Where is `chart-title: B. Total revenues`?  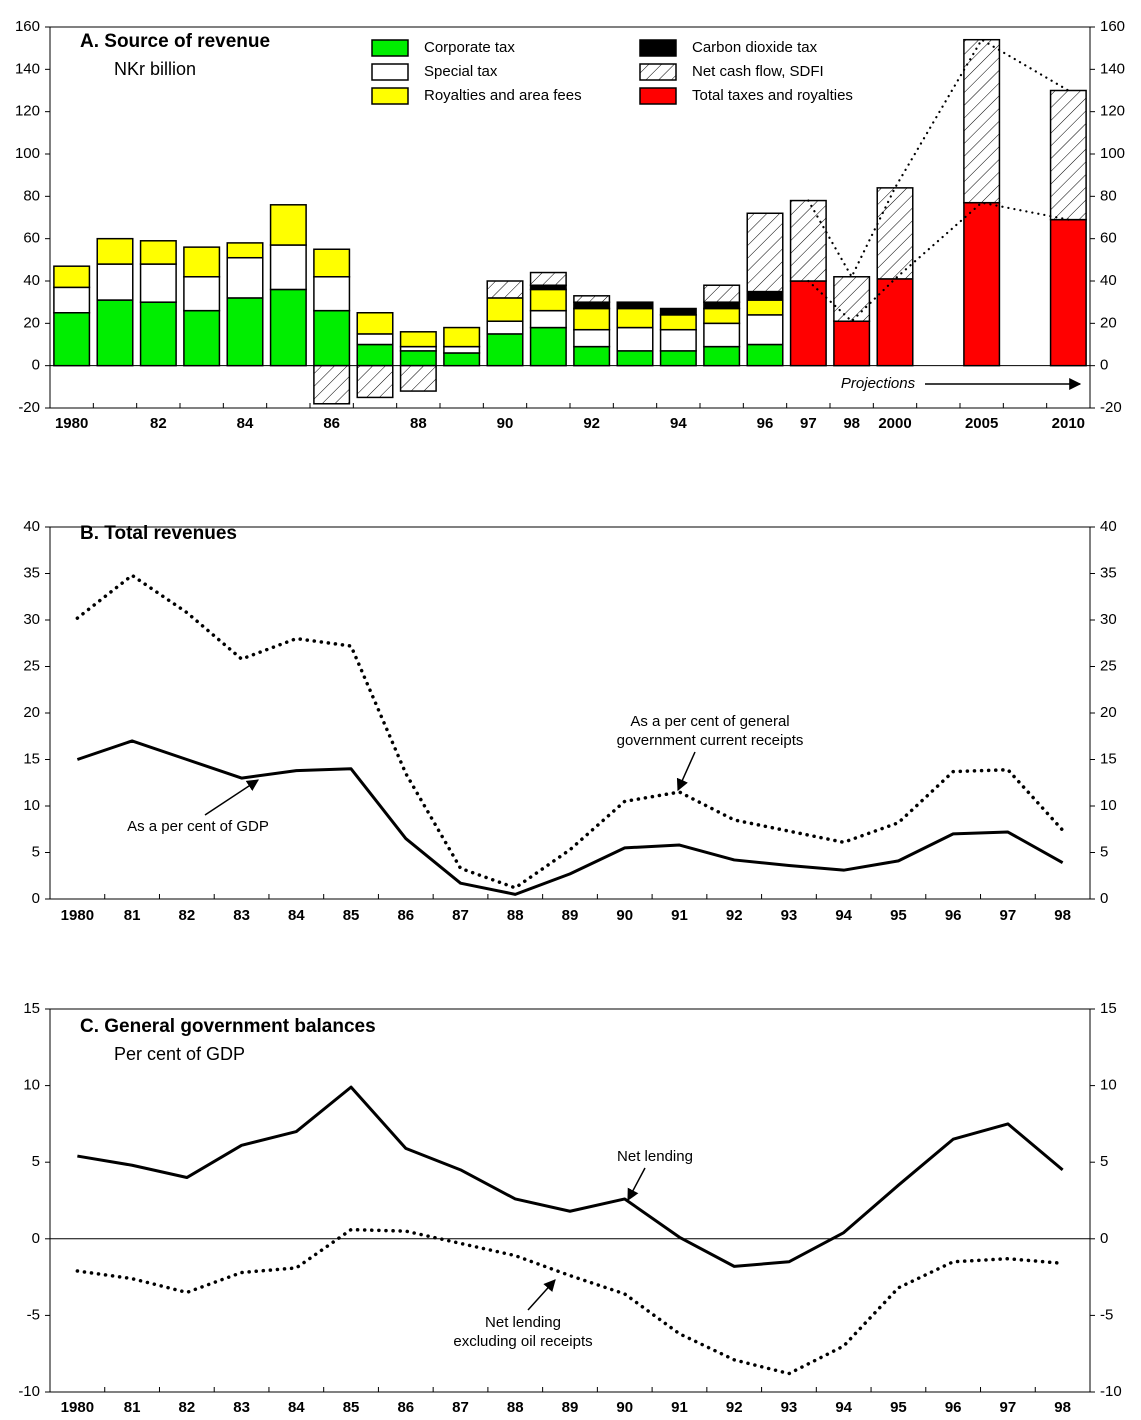
chart-title: B. Total revenues is located at coordinates (158, 533).